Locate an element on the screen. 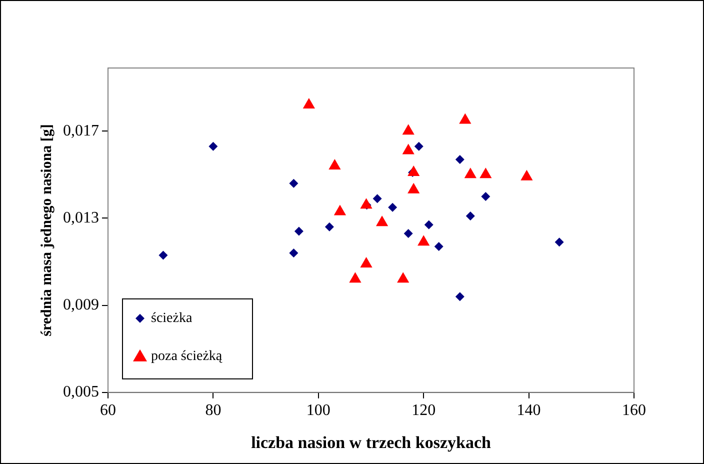 This screenshot has width=704, height=464. x-axis-title: liczba nasion w trzech koszykach is located at coordinates (371, 442).